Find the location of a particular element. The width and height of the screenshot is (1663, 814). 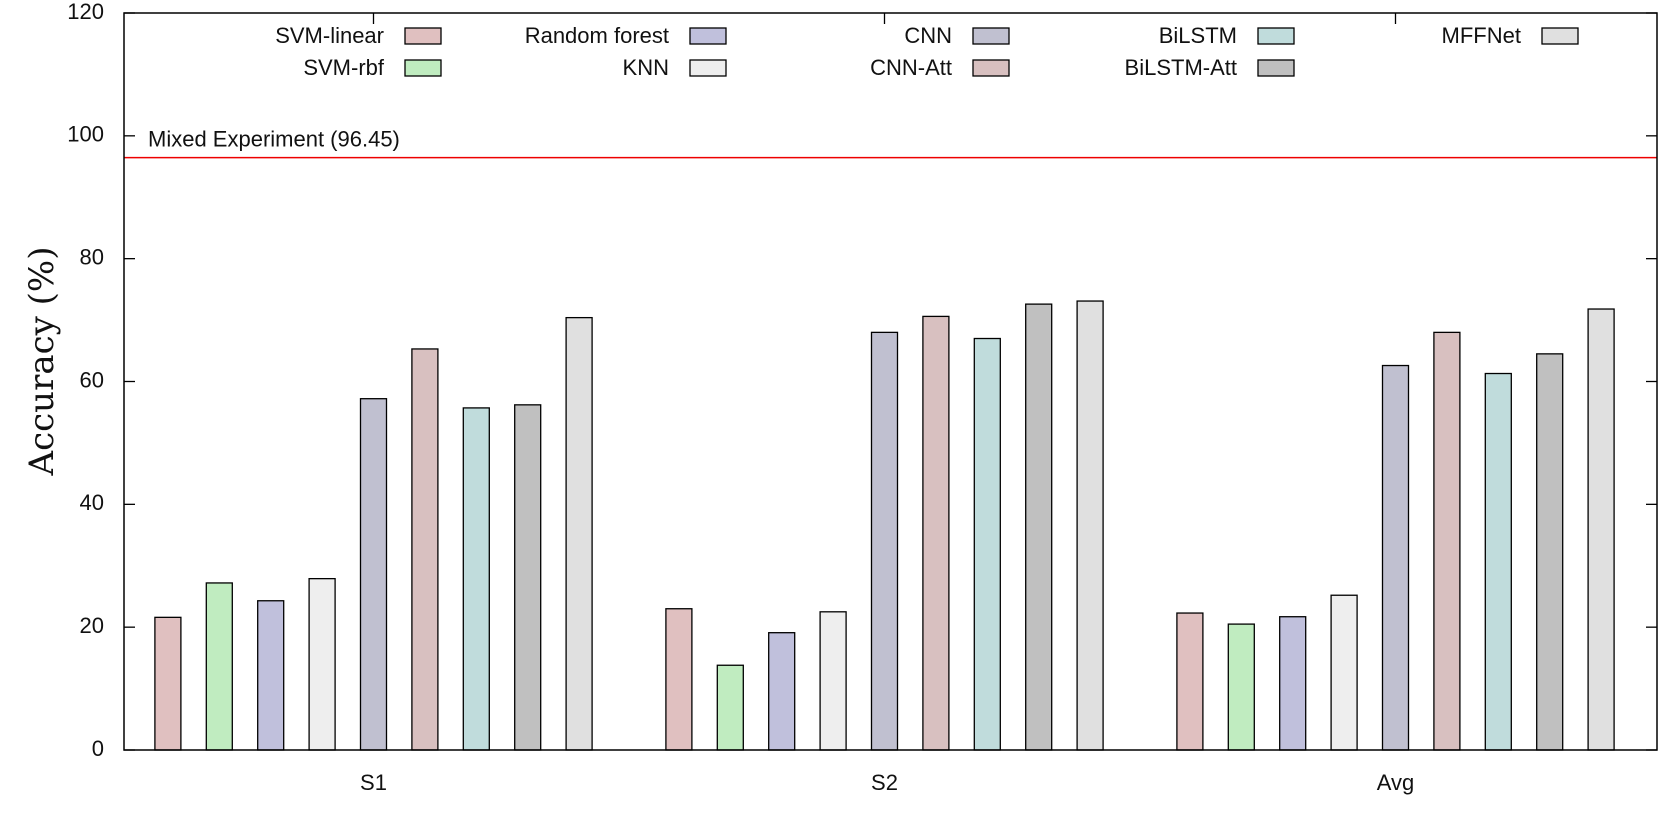

legend-label: CNN-Att is located at coordinates (911, 67).